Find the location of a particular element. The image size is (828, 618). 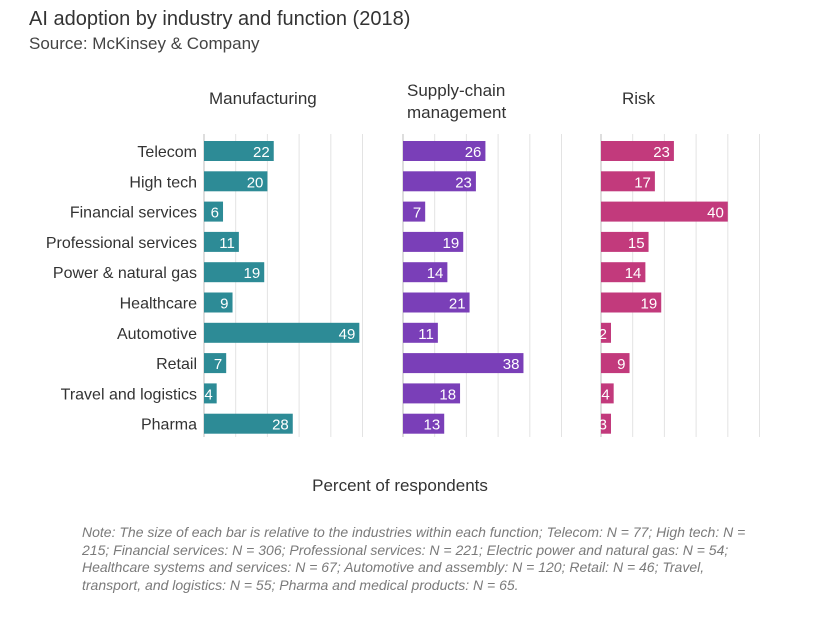

category-label: Professional services is located at coordinates (121, 243).